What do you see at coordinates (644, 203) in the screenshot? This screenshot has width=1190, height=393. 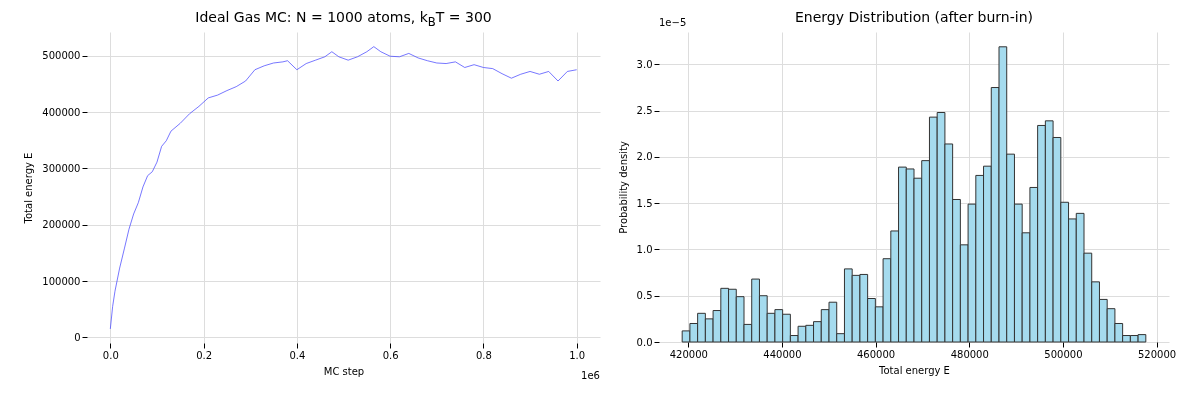 I see `y-tick-label: 1.5` at bounding box center [644, 203].